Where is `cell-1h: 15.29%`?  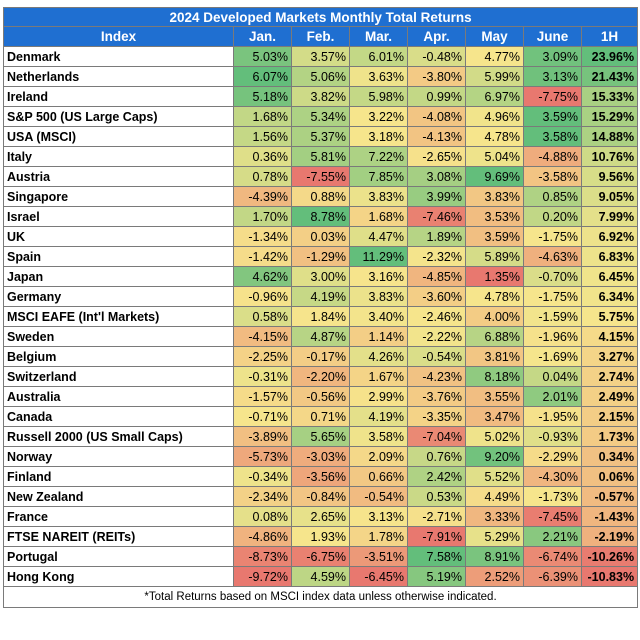 cell-1h: 15.29% is located at coordinates (609, 116).